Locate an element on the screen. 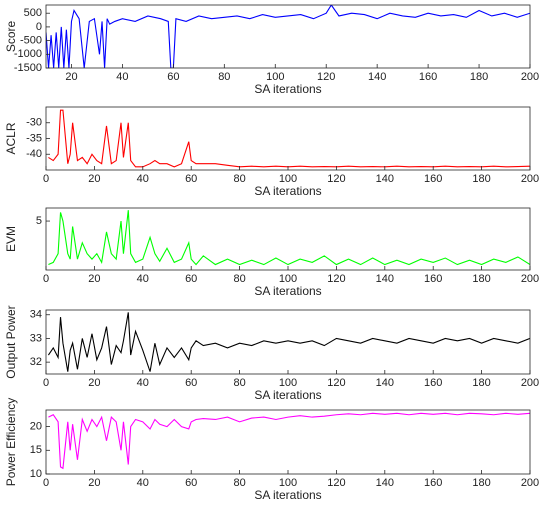 The height and width of the screenshot is (508, 550). y-tick-label: 10 is located at coordinates (36, 474).